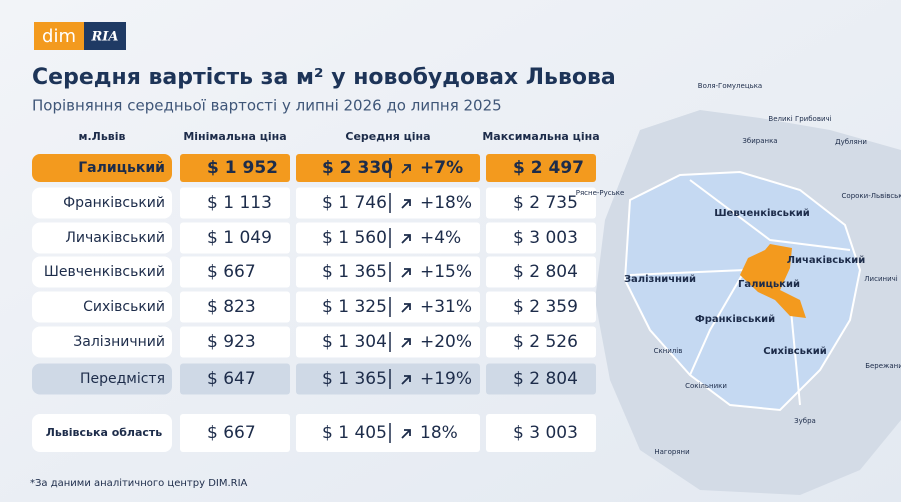  I want to click on map-label: Сихівський, so click(795, 351).